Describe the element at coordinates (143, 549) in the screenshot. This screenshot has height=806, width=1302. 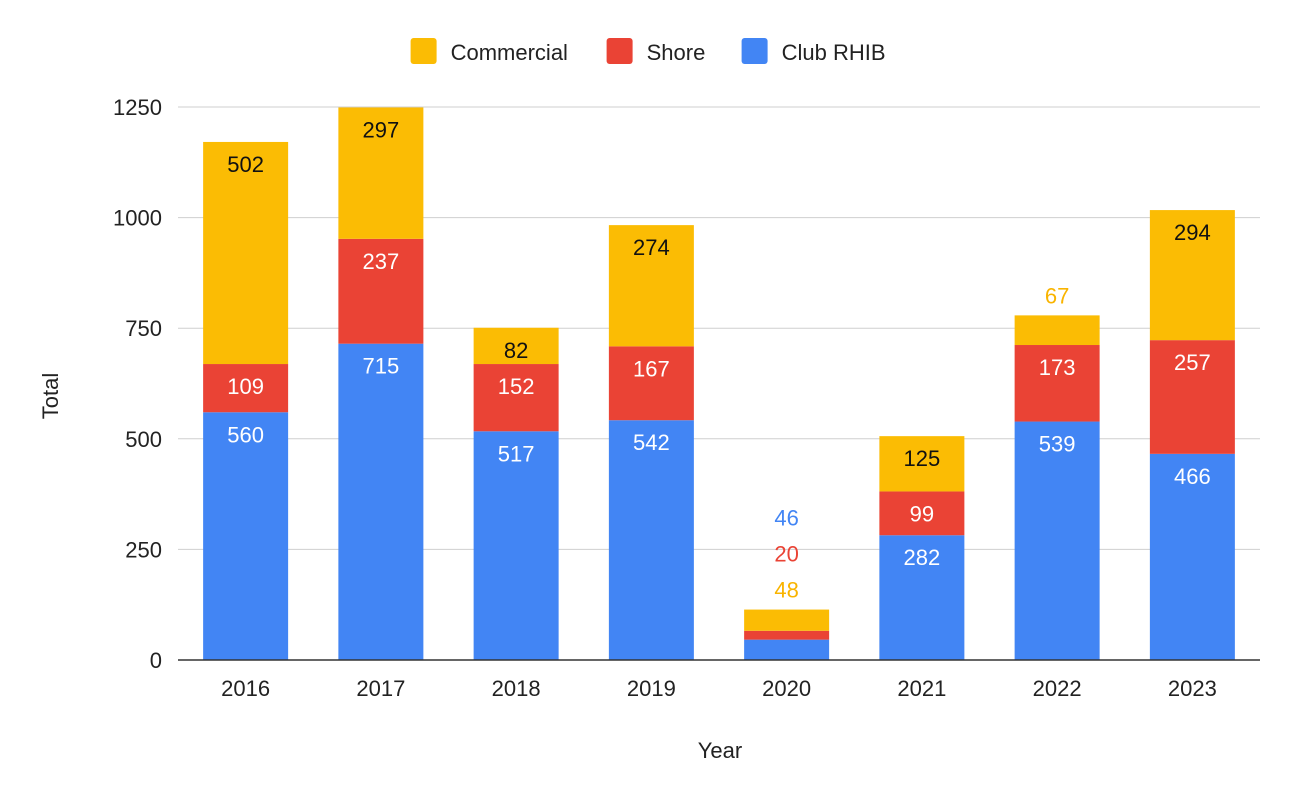
I see `y-tick-label: 250` at that location.